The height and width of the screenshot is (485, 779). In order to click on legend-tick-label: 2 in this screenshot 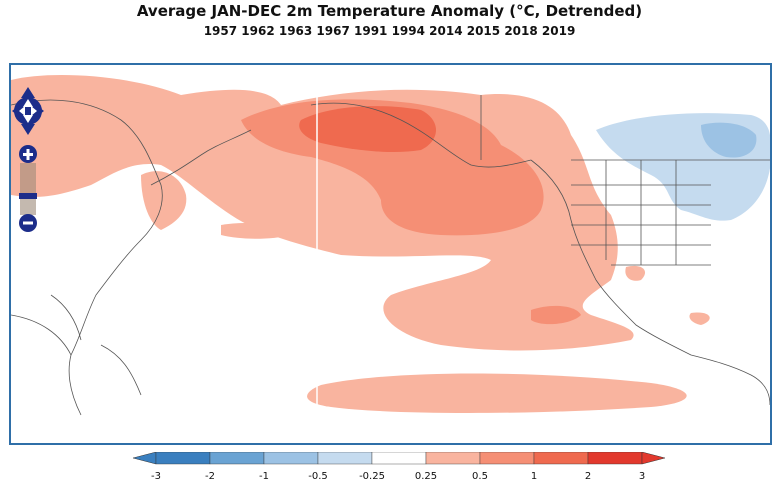, I will do `click(588, 476)`.